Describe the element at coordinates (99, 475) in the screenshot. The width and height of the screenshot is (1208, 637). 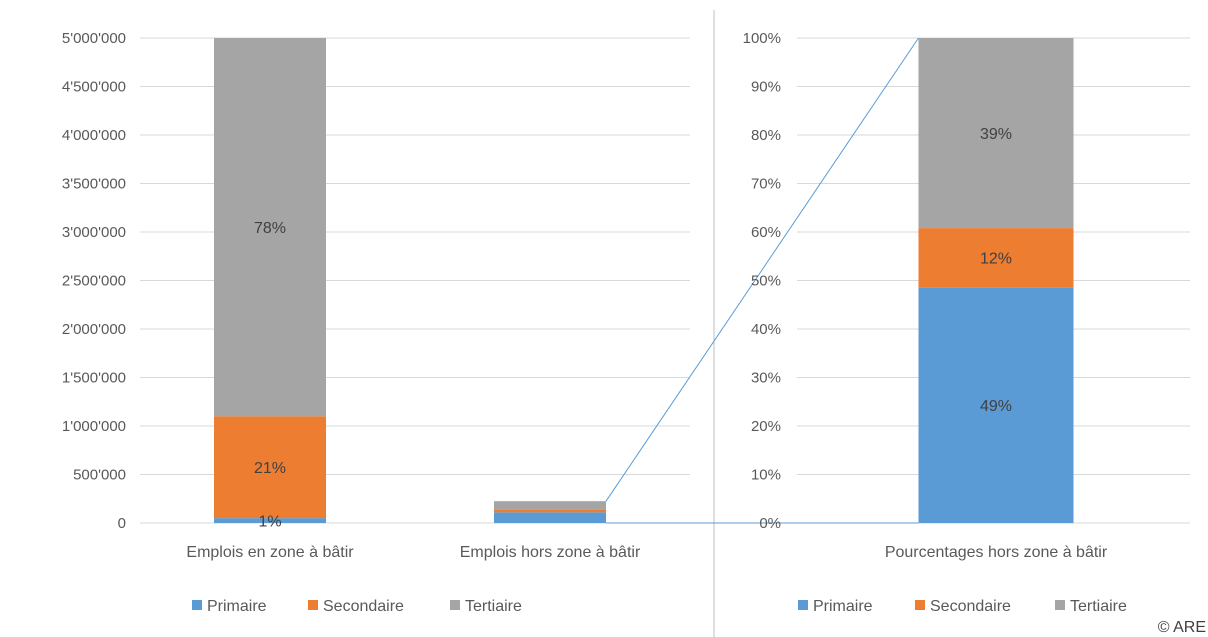
I see `y-tick-label-left-1: 500'000` at that location.